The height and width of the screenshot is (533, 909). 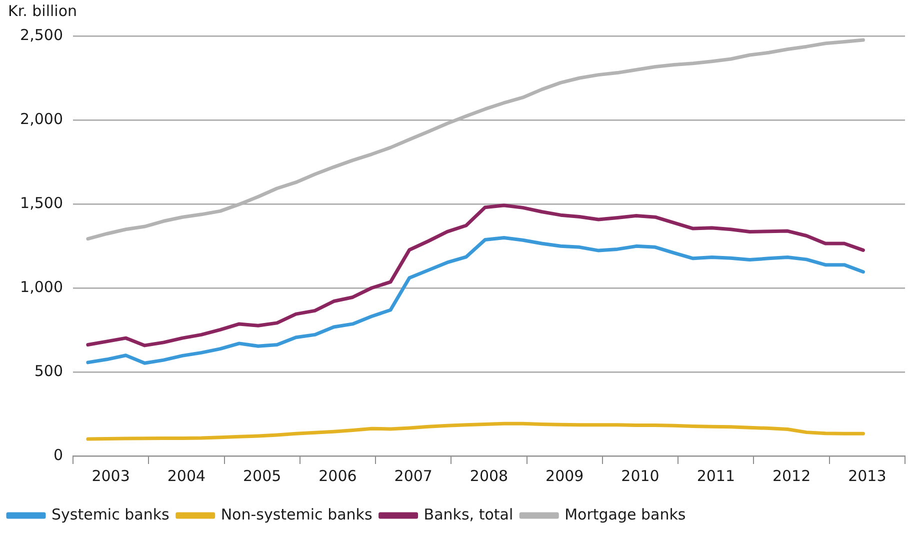 What do you see at coordinates (867, 475) in the screenshot?
I see `x-tick-label: 2013` at bounding box center [867, 475].